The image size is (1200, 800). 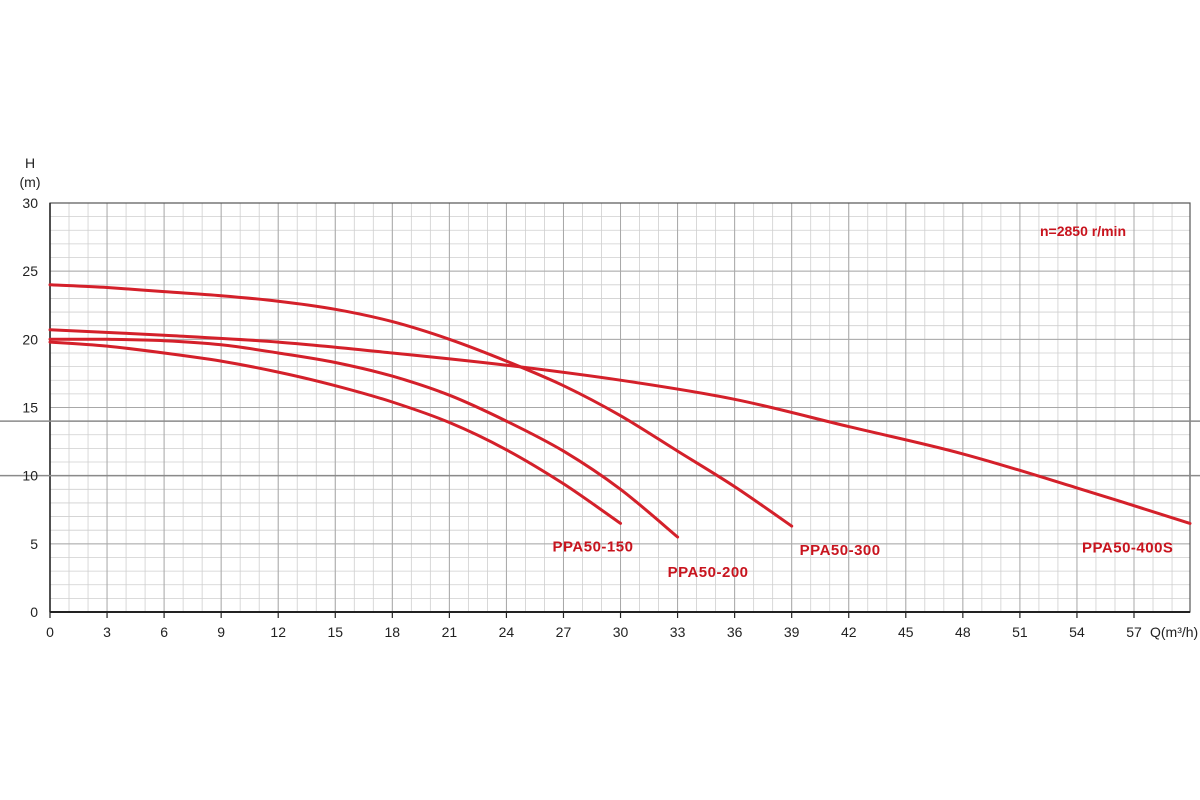 I want to click on y-tick-label: 30, so click(x=30, y=203).